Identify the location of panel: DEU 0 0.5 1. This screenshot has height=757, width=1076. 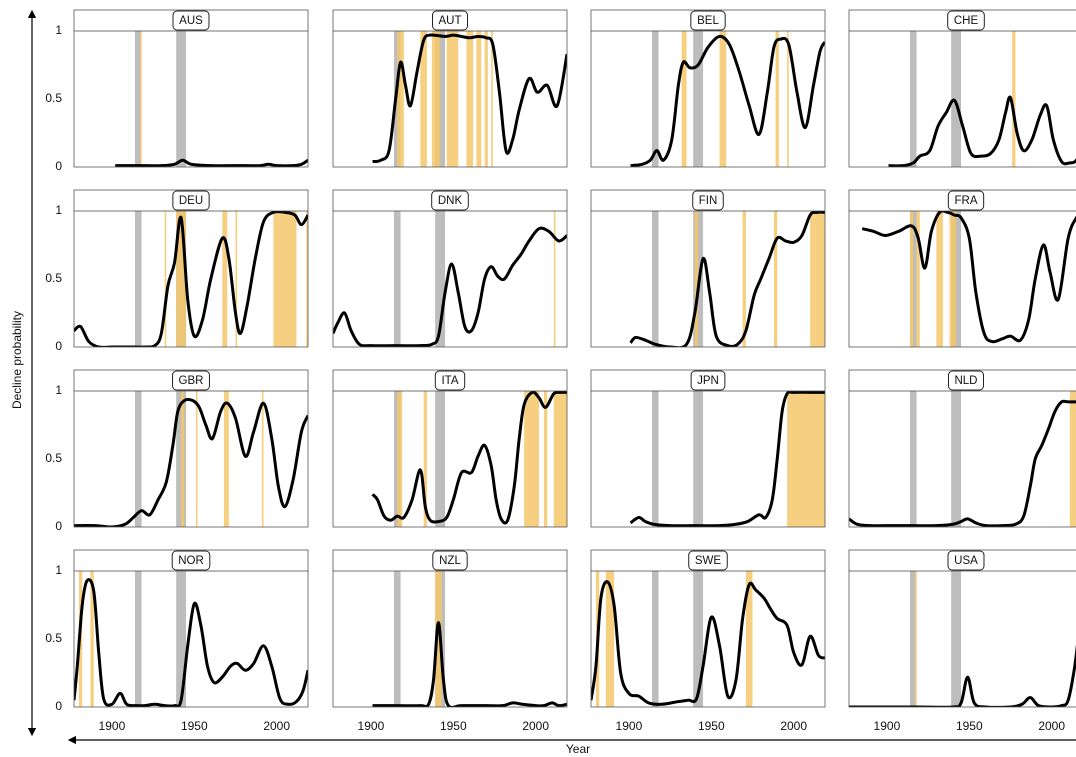
(177, 271).